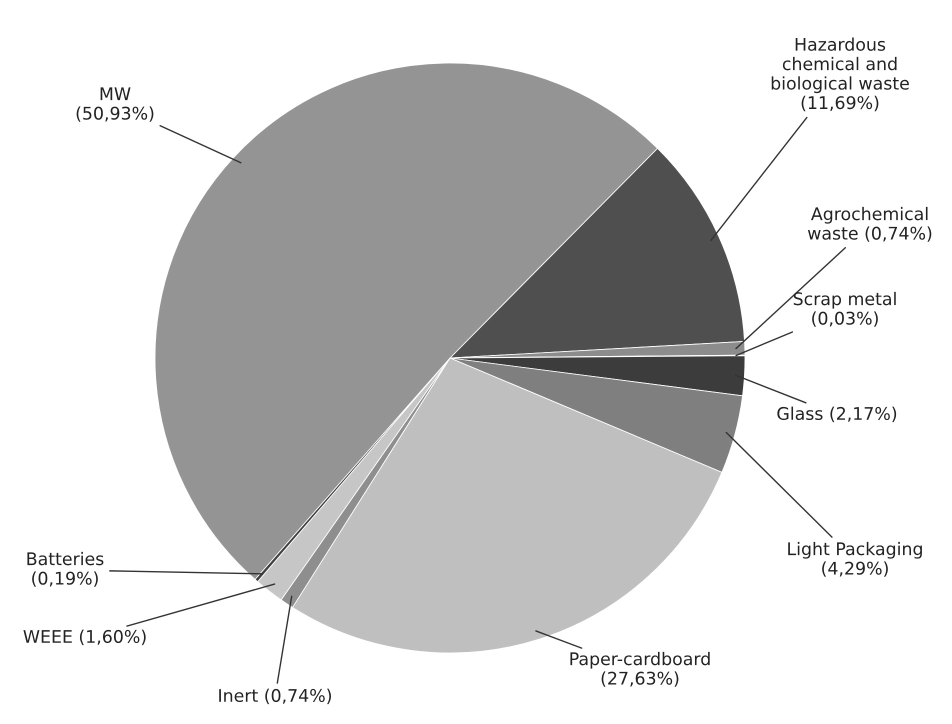 This screenshot has height=724, width=952. Describe the element at coordinates (84, 638) in the screenshot. I see `slice-label: WEEE (1,60%)` at that location.